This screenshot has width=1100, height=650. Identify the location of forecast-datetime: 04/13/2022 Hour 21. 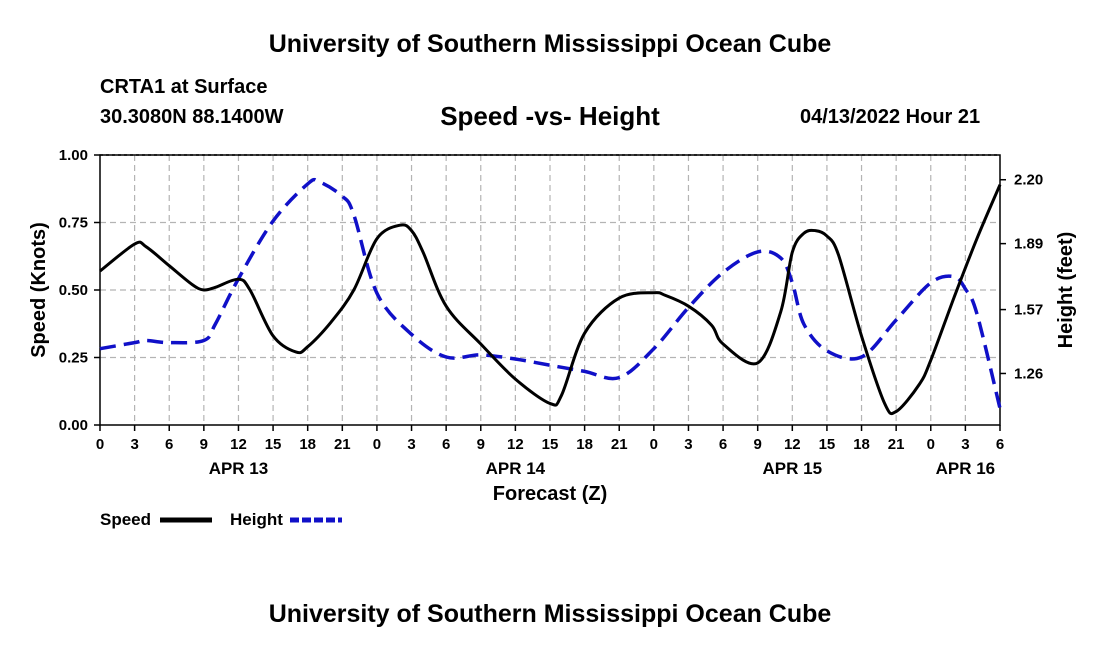
(890, 117).